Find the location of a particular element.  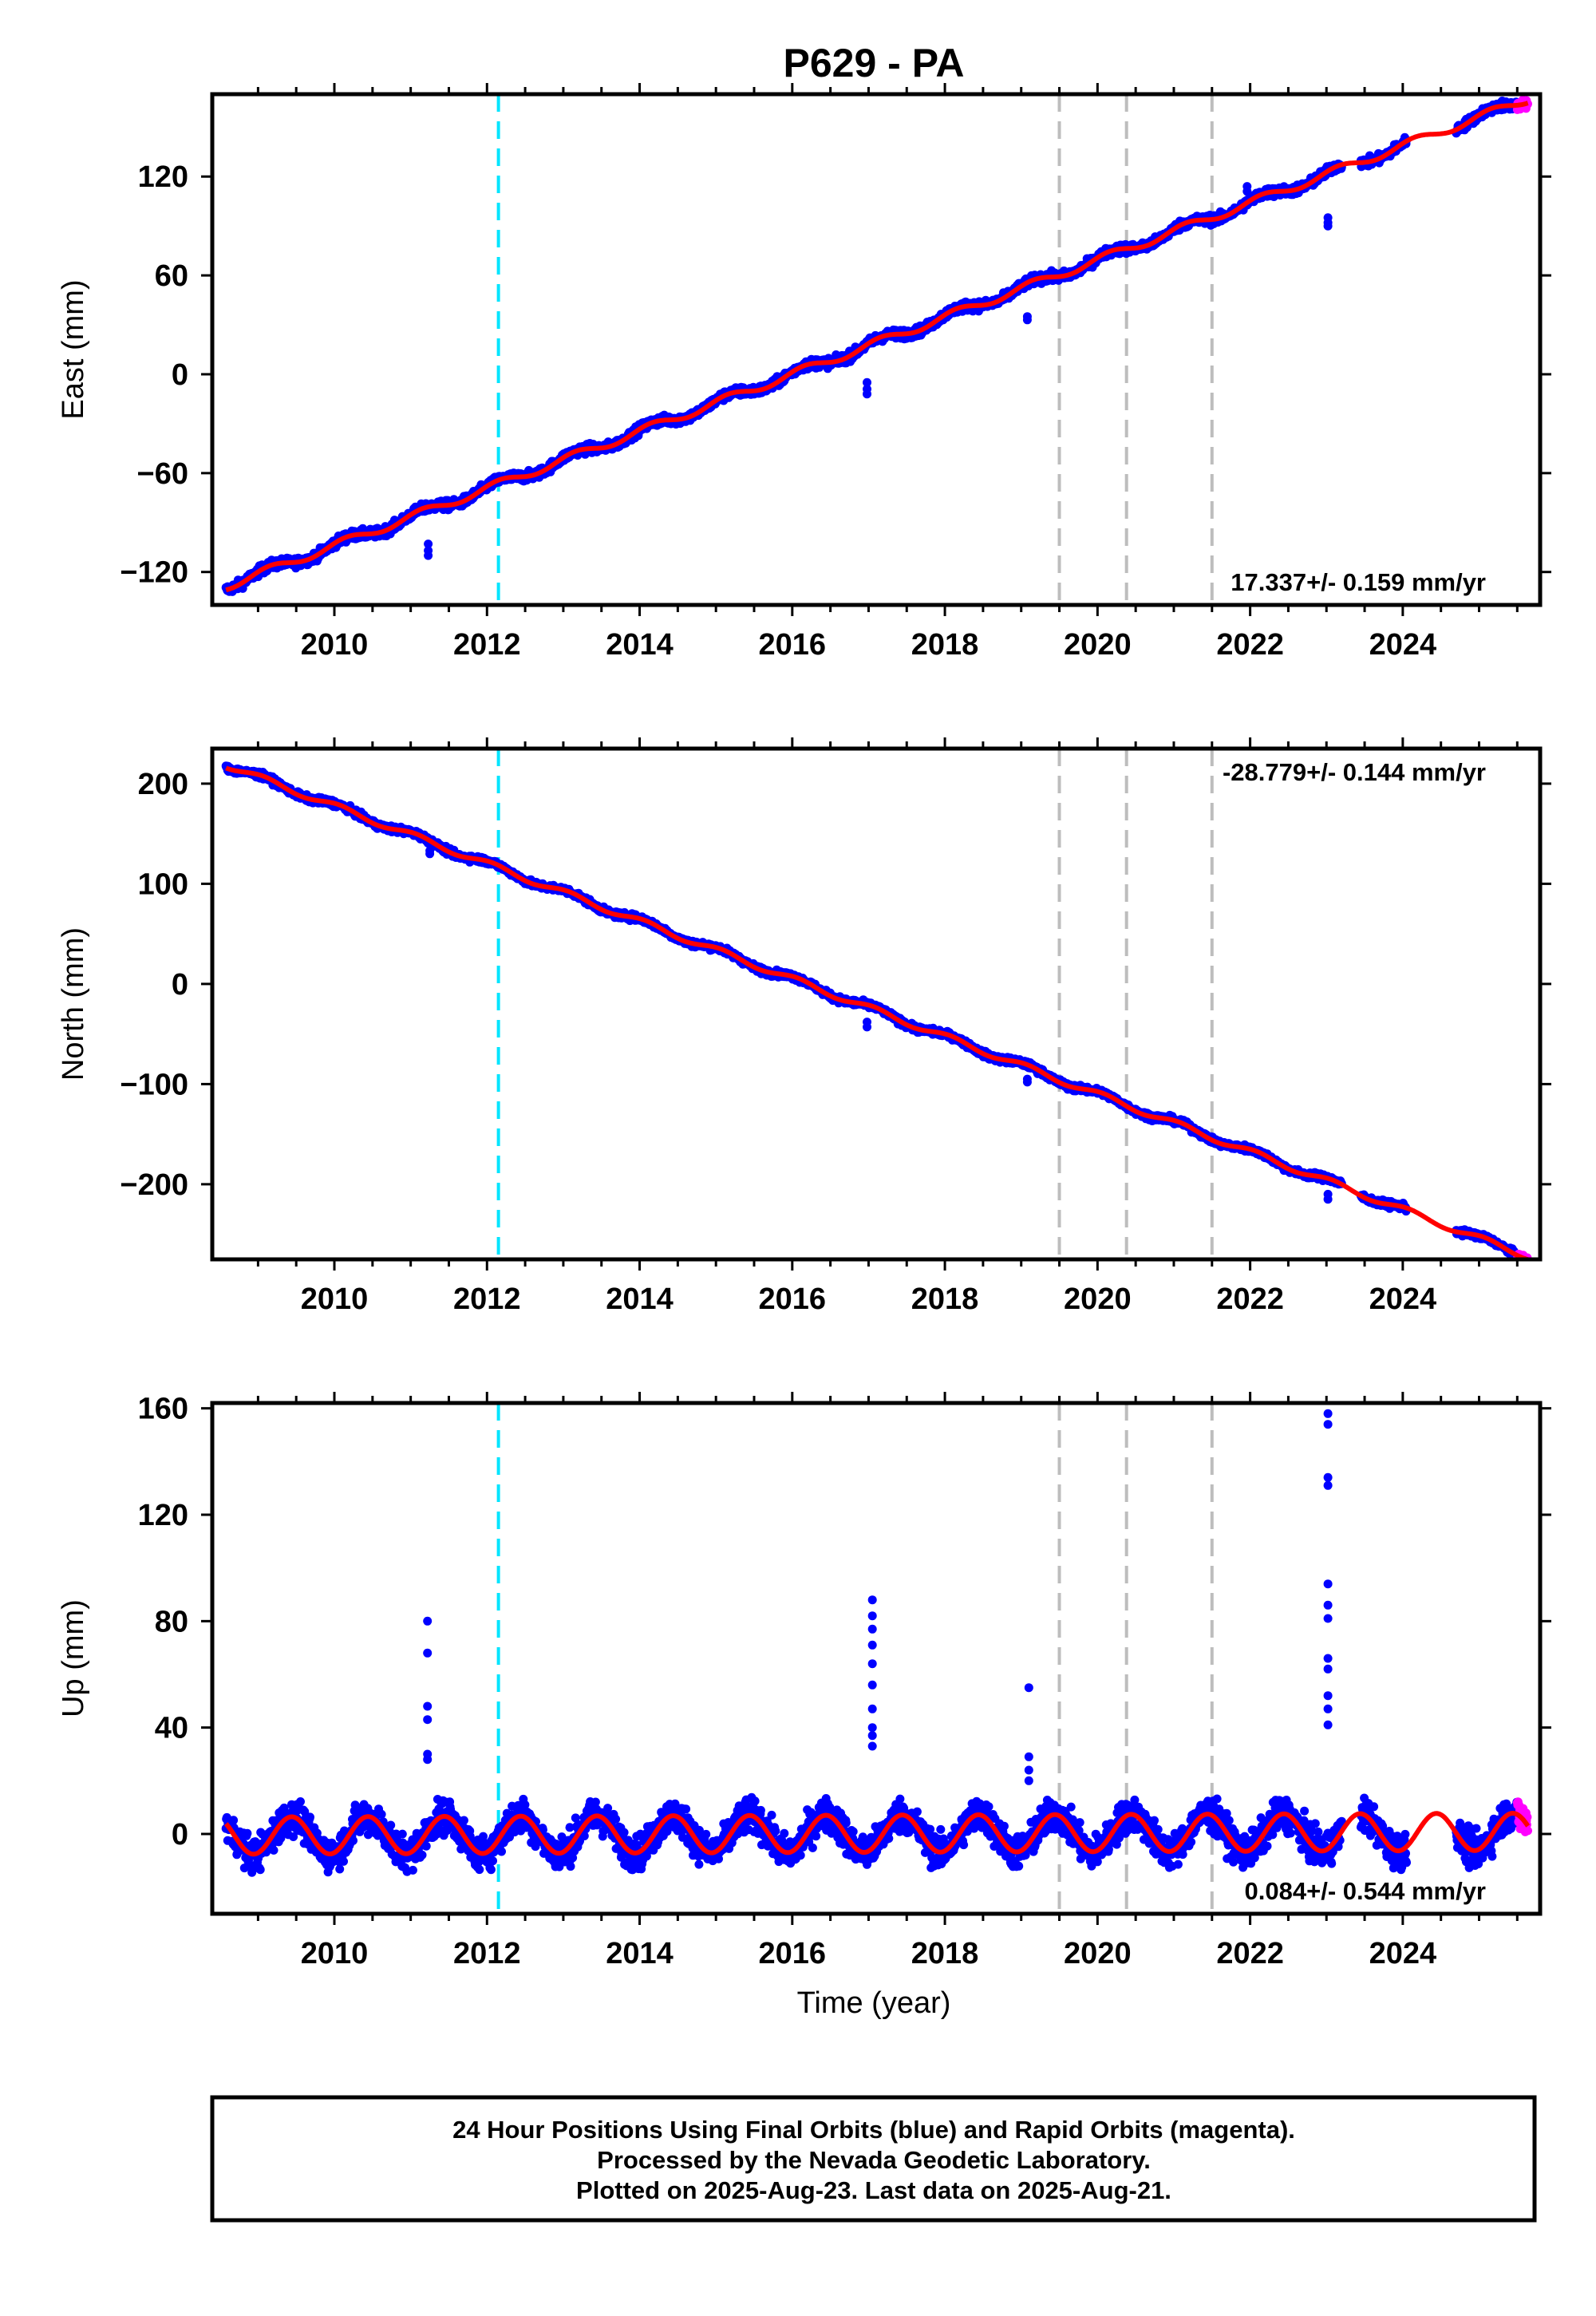

x-tick-label-east-2018: 2018 is located at coordinates (945, 645).